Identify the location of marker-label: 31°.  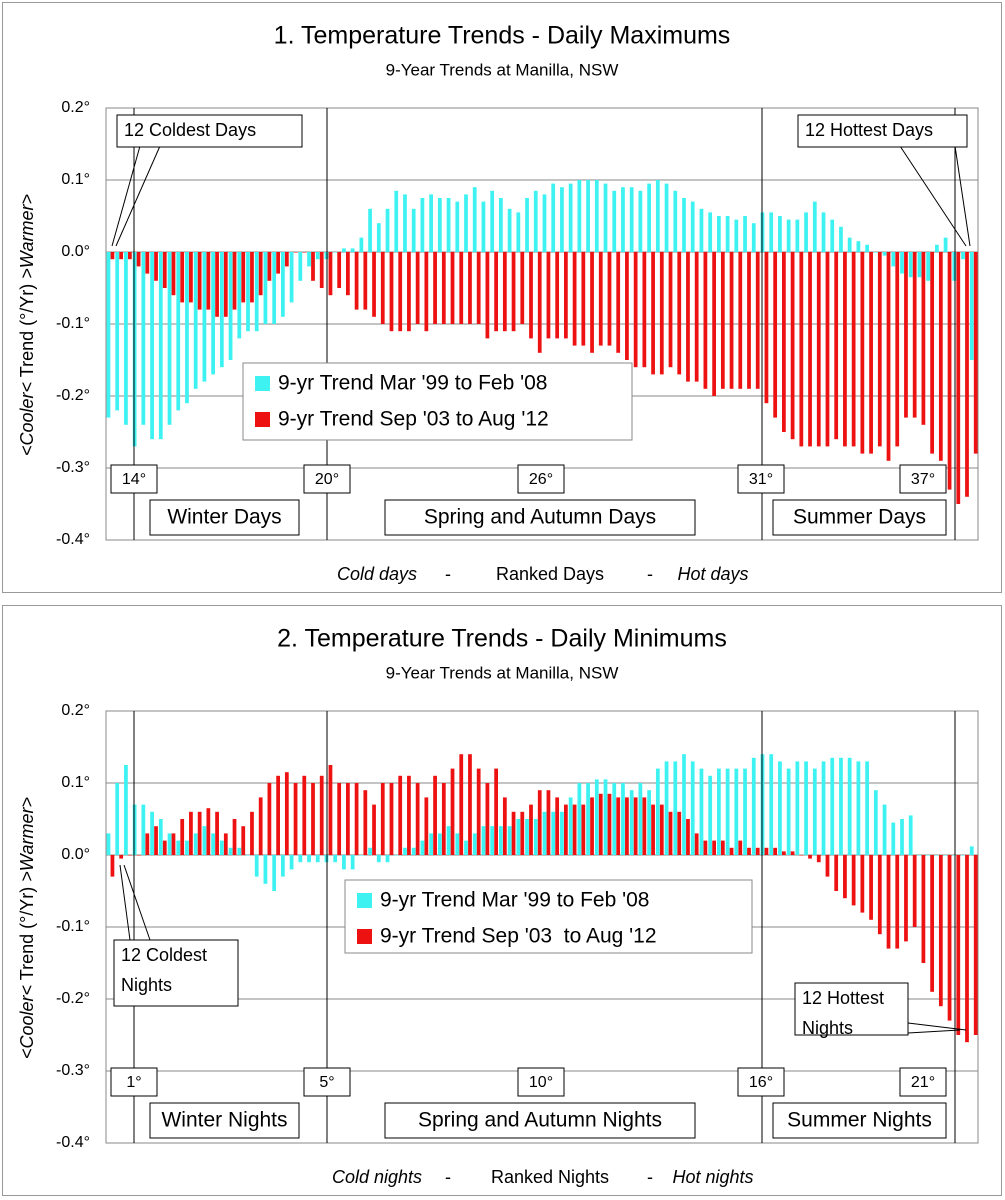
(761, 479).